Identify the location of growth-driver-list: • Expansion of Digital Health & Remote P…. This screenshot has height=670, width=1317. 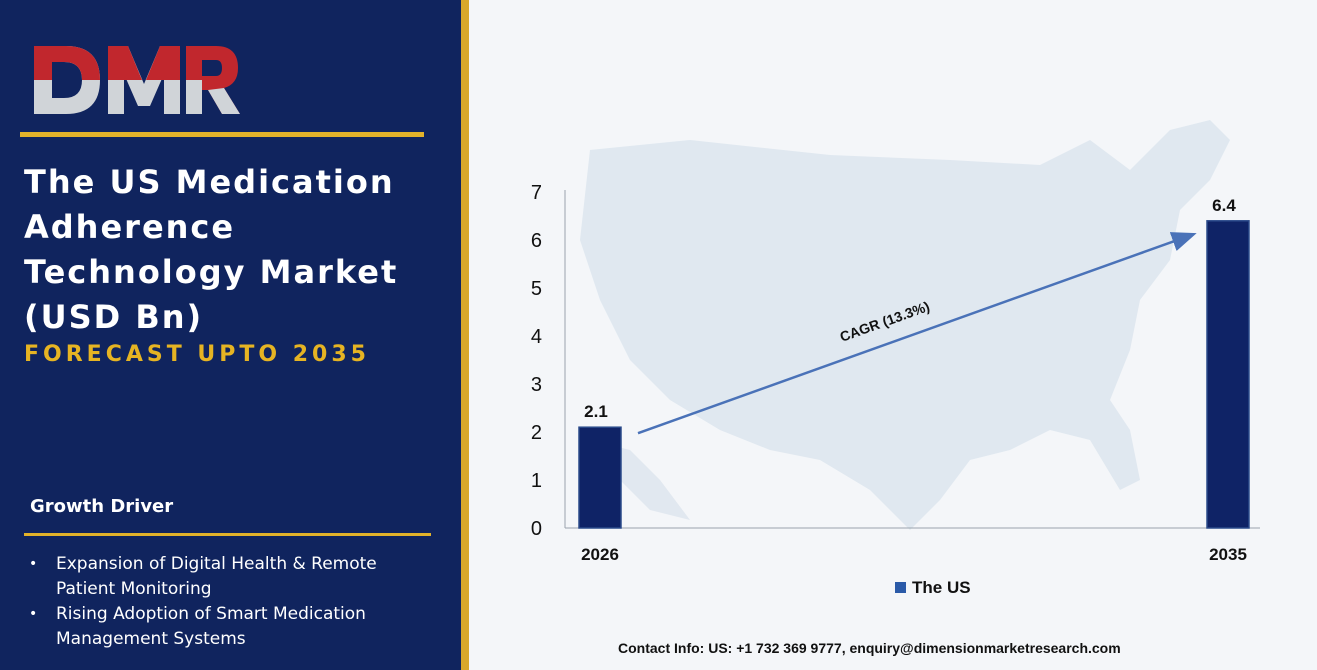
(224, 602).